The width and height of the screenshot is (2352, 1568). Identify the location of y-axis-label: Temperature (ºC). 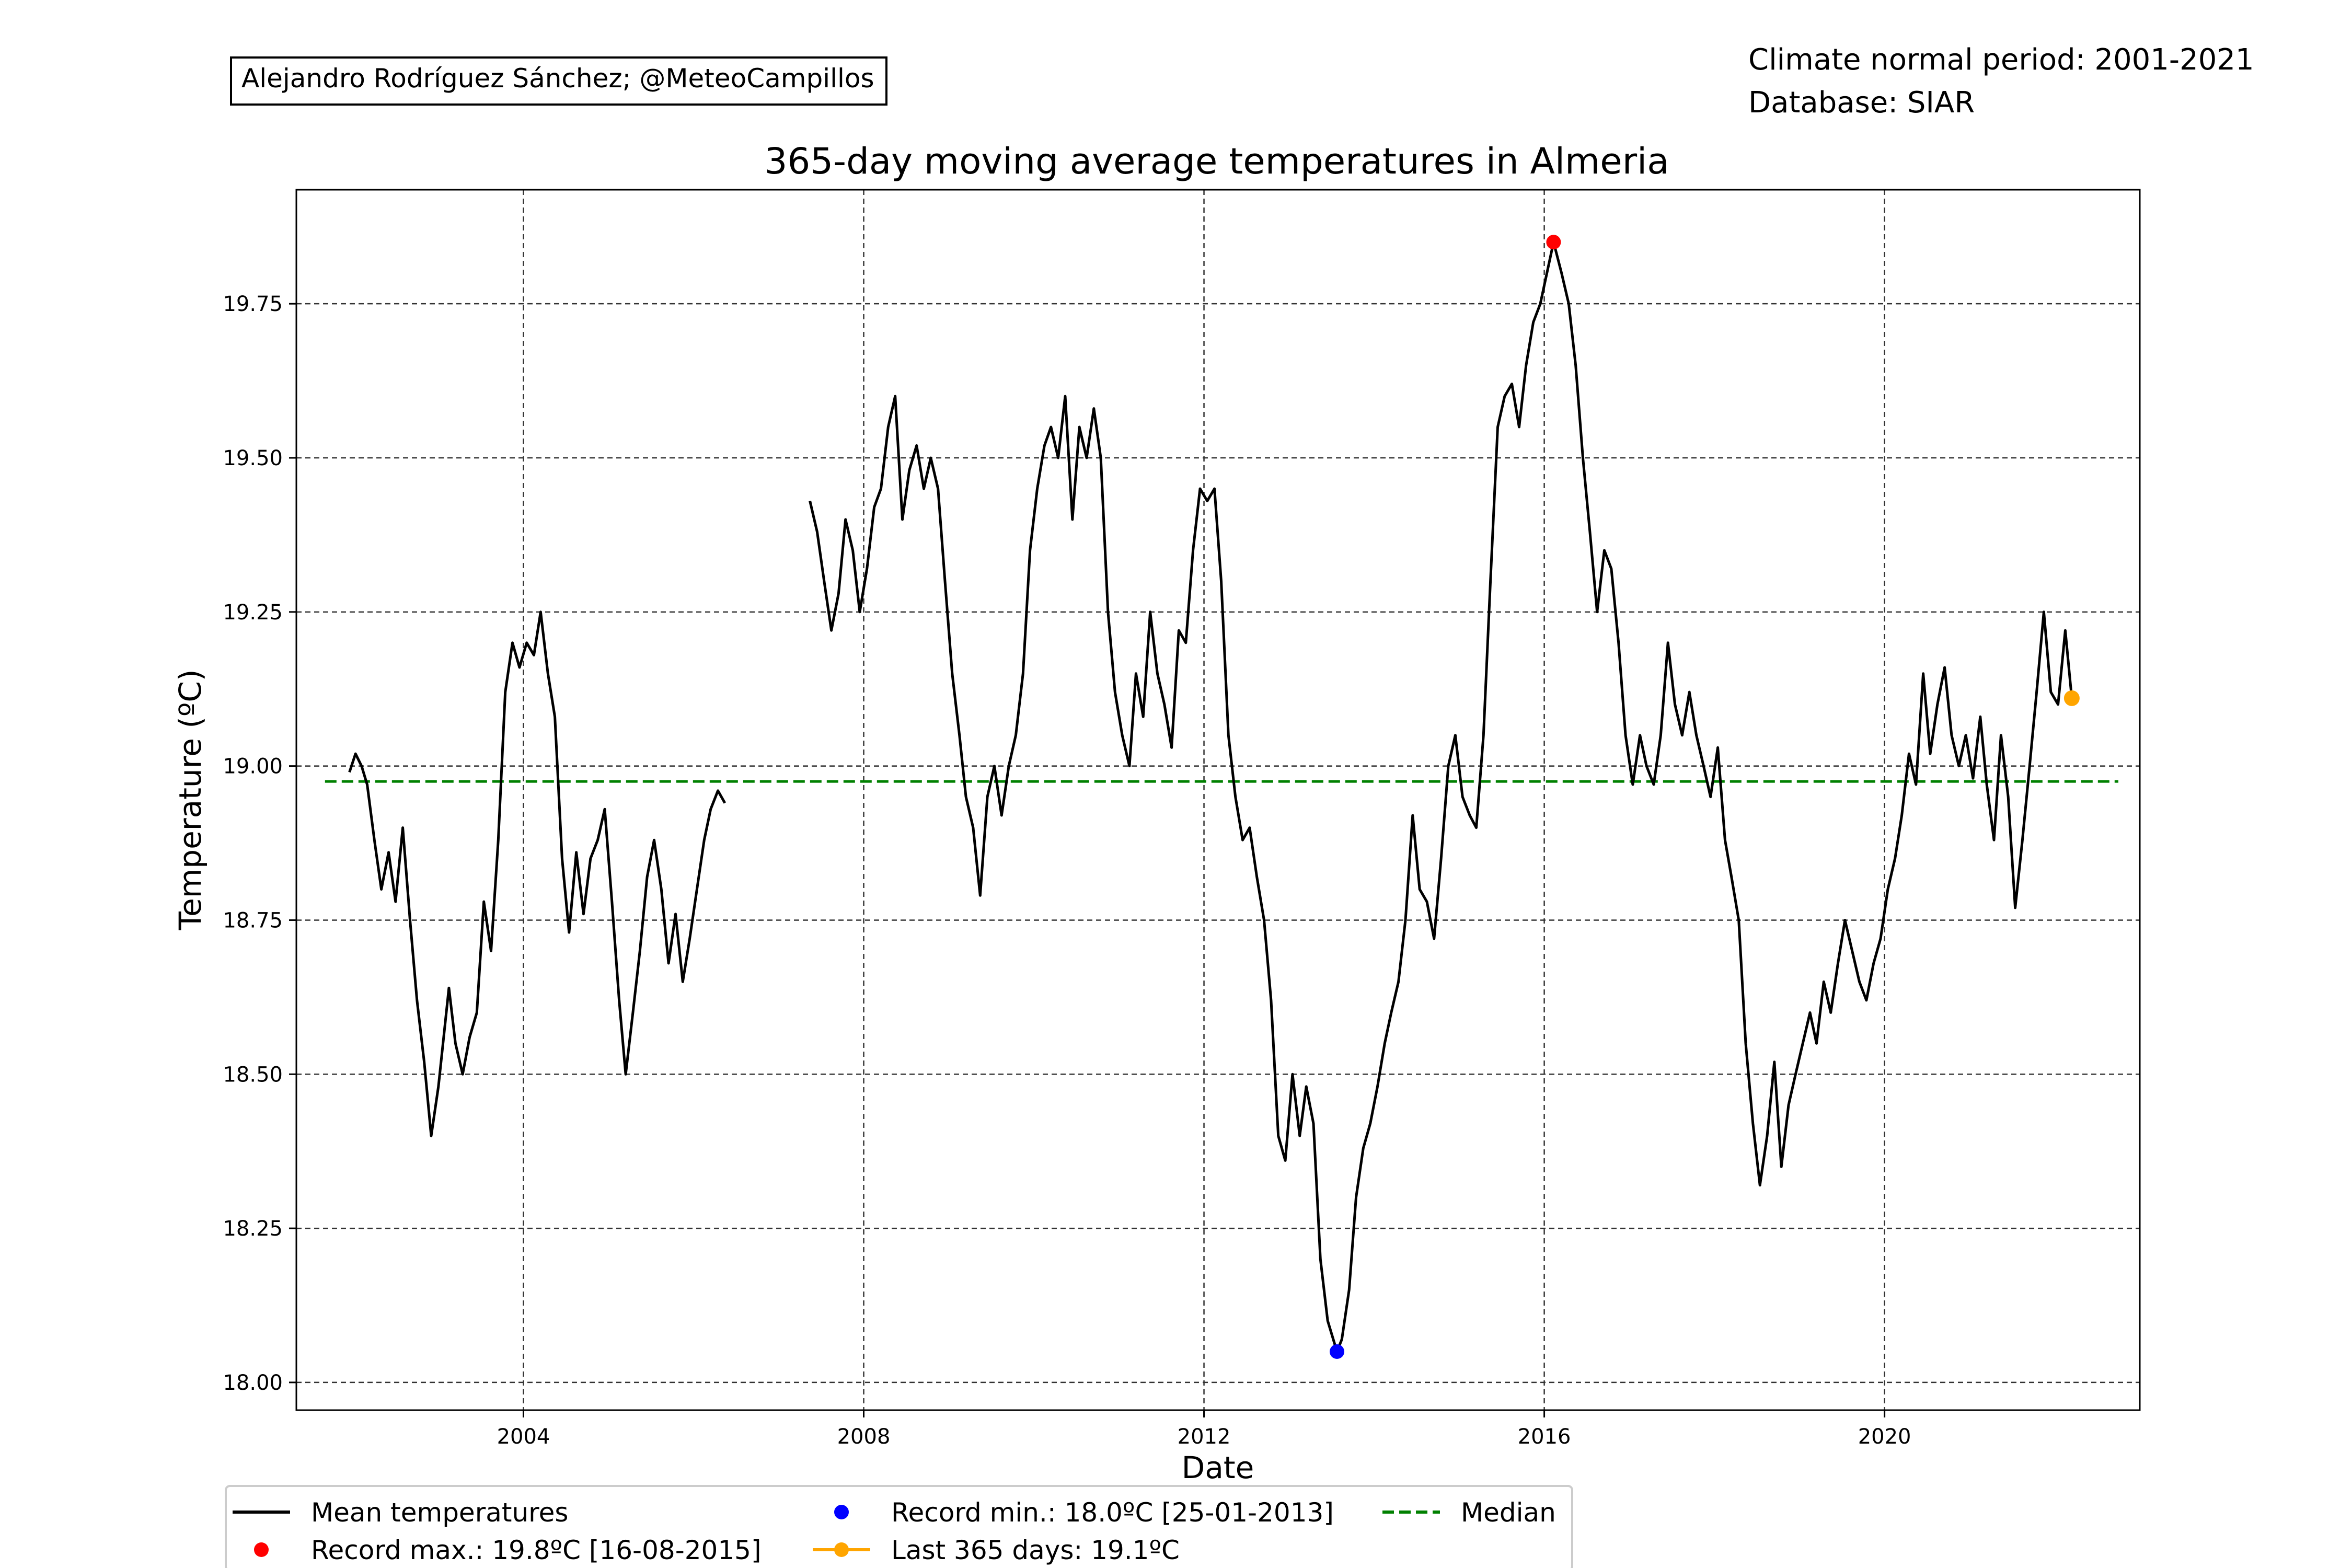
(190, 800).